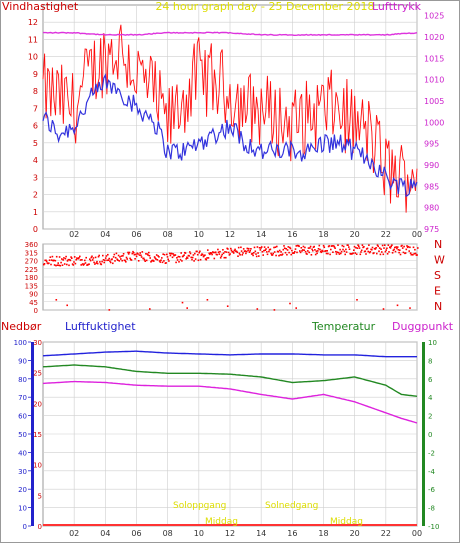  I want to click on wind-x-tick-label: 02, so click(74, 234).